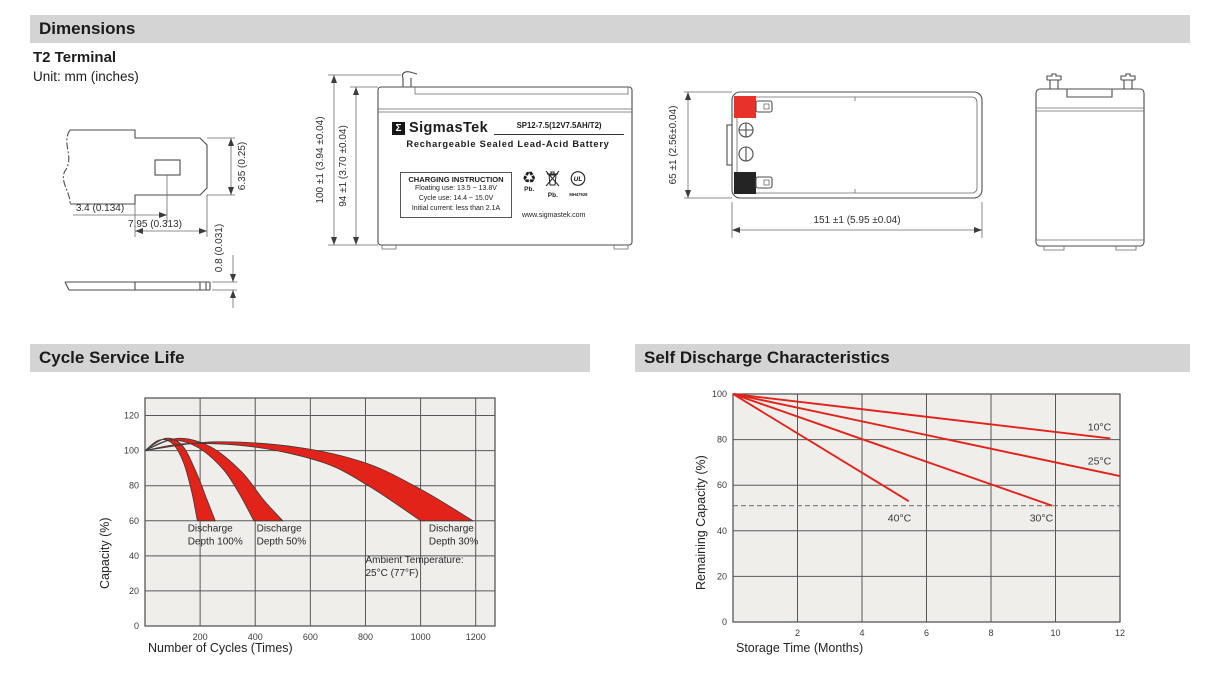  What do you see at coordinates (861, 633) in the screenshot?
I see `x-tick-label: 4` at bounding box center [861, 633].